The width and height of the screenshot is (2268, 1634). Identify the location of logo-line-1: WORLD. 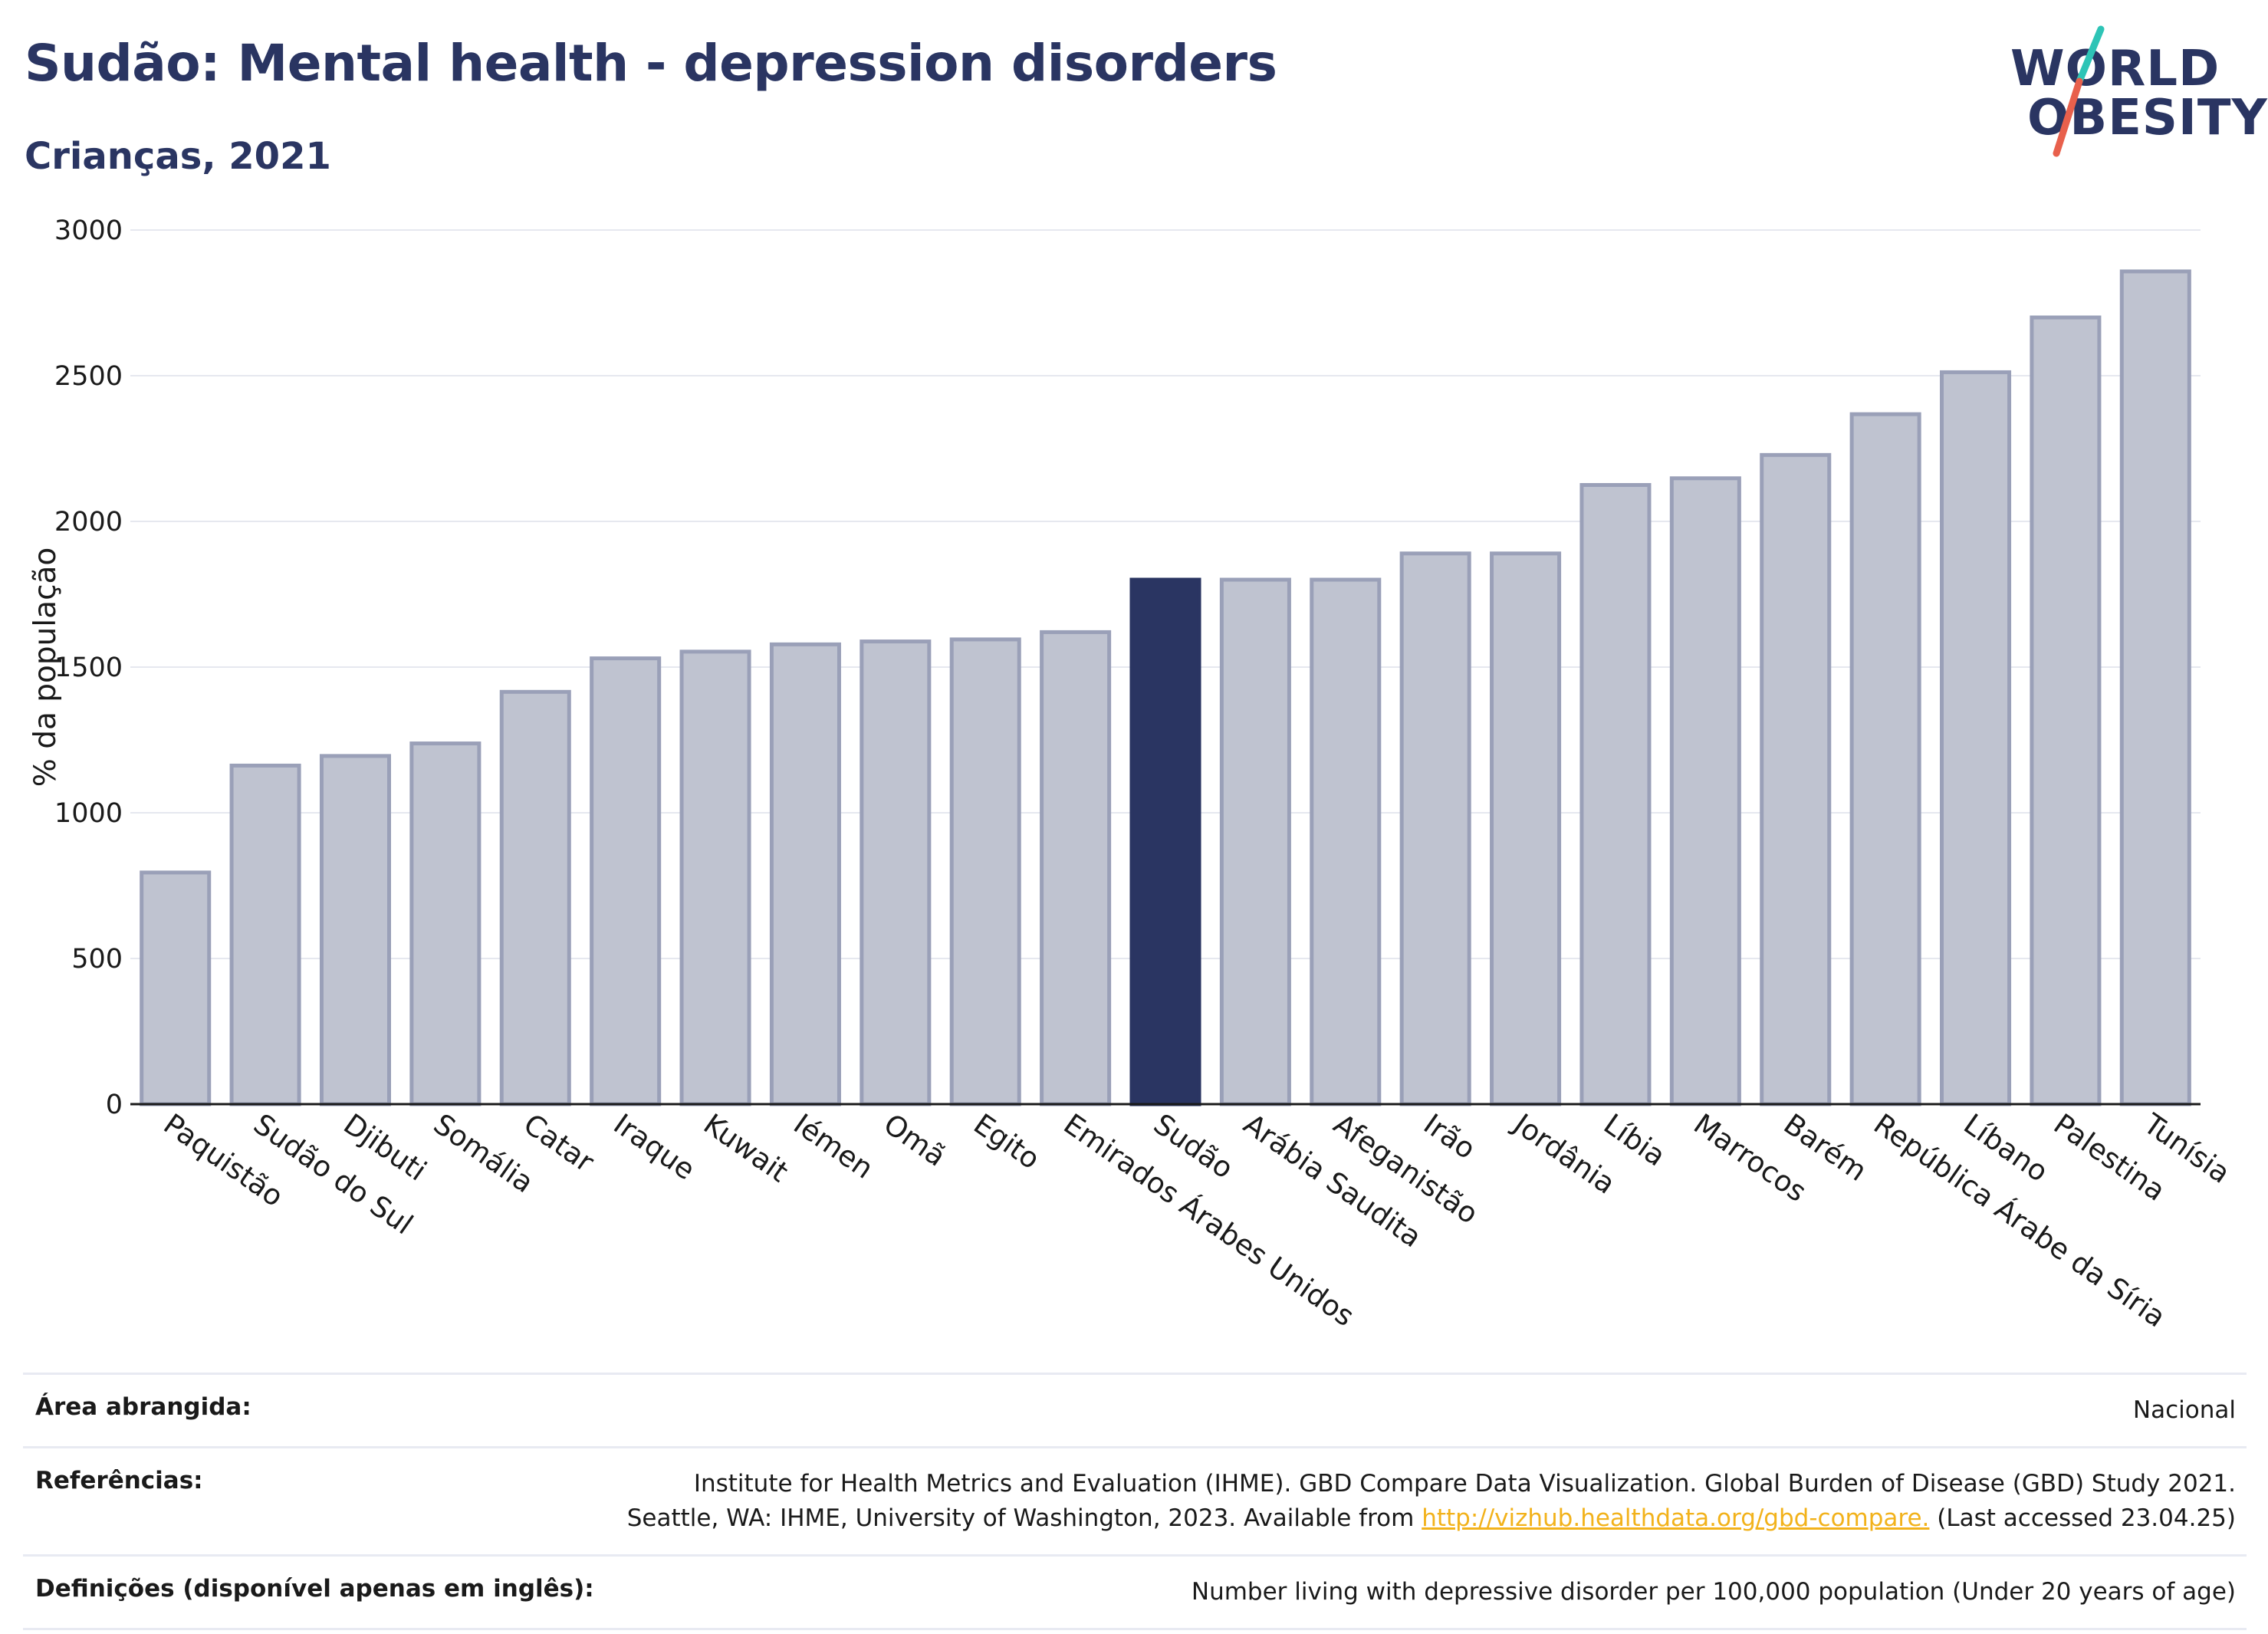
(2115, 69).